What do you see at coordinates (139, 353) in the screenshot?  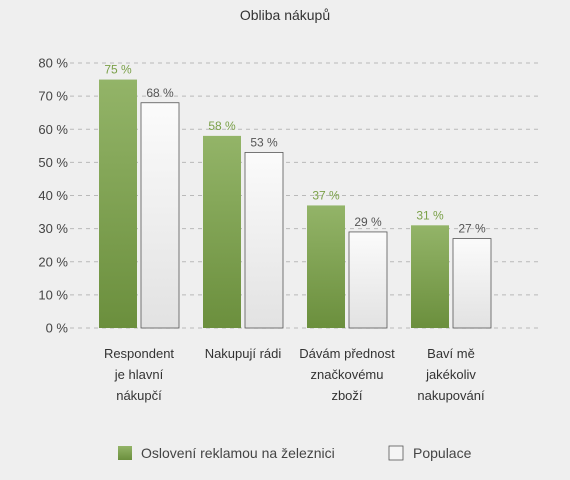 I see `x-category-label: Respondent` at bounding box center [139, 353].